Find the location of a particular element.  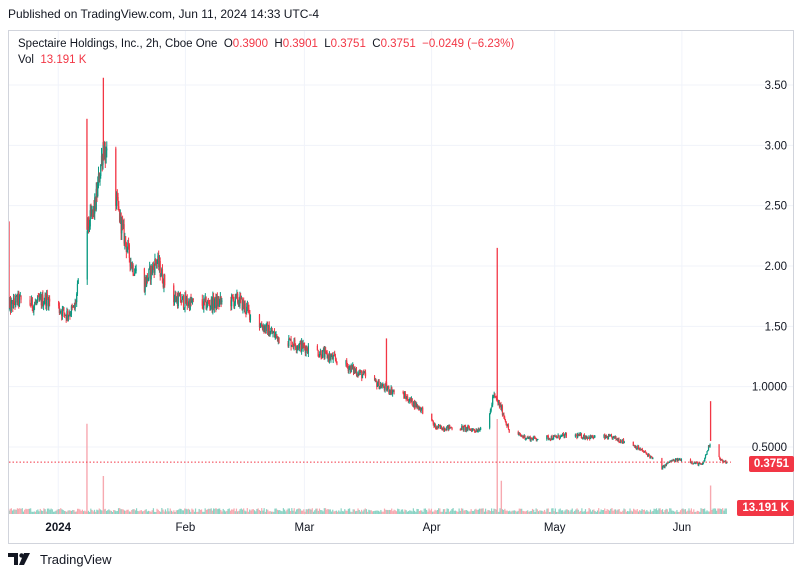

legend-close: 0.3751 is located at coordinates (398, 44).